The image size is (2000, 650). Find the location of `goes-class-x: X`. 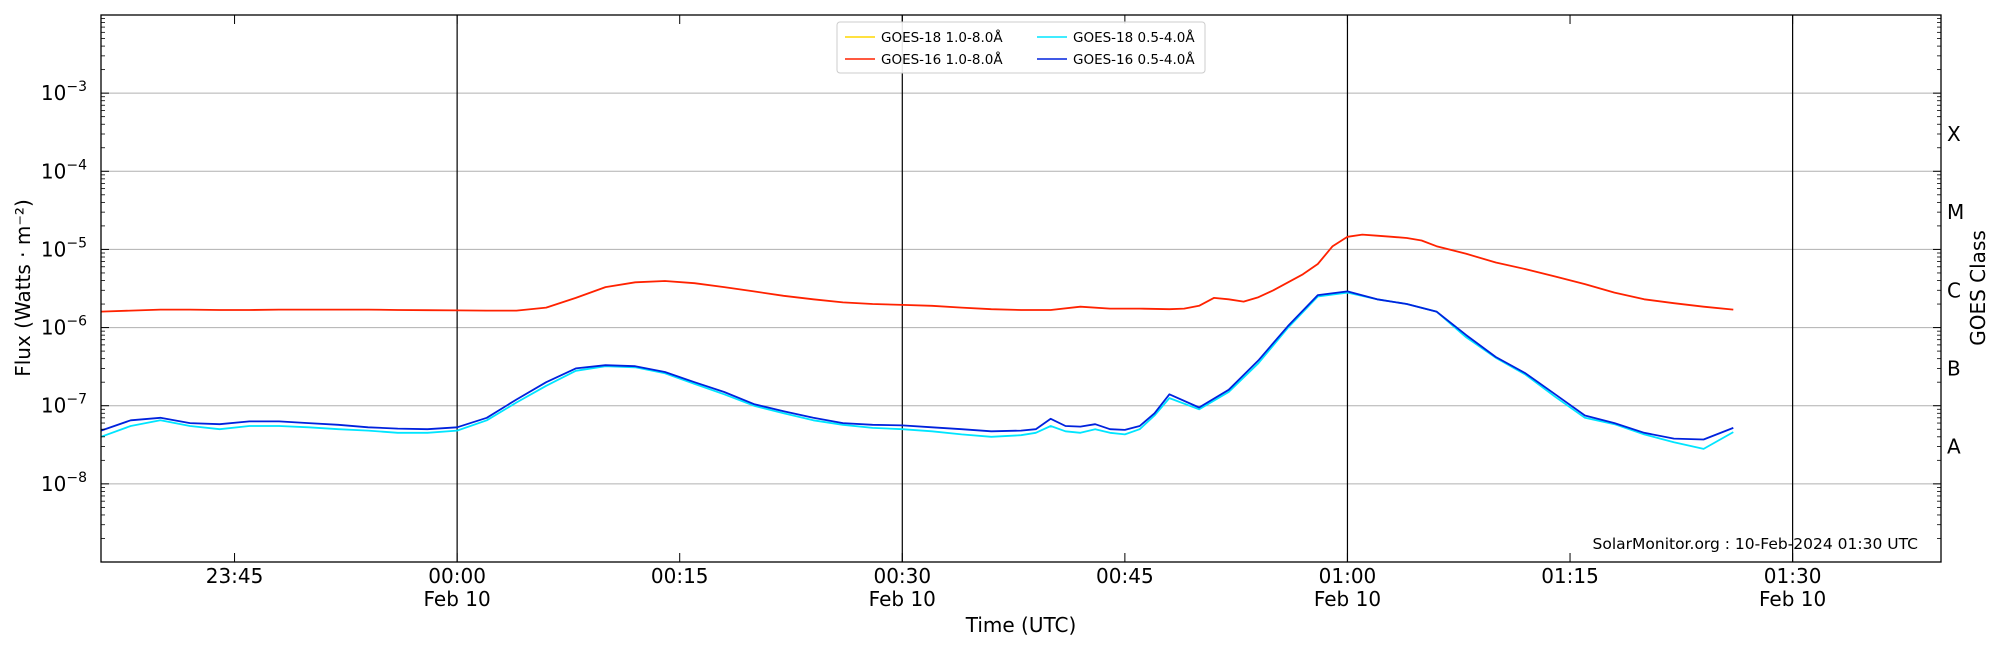

goes-class-x: X is located at coordinates (1954, 134).